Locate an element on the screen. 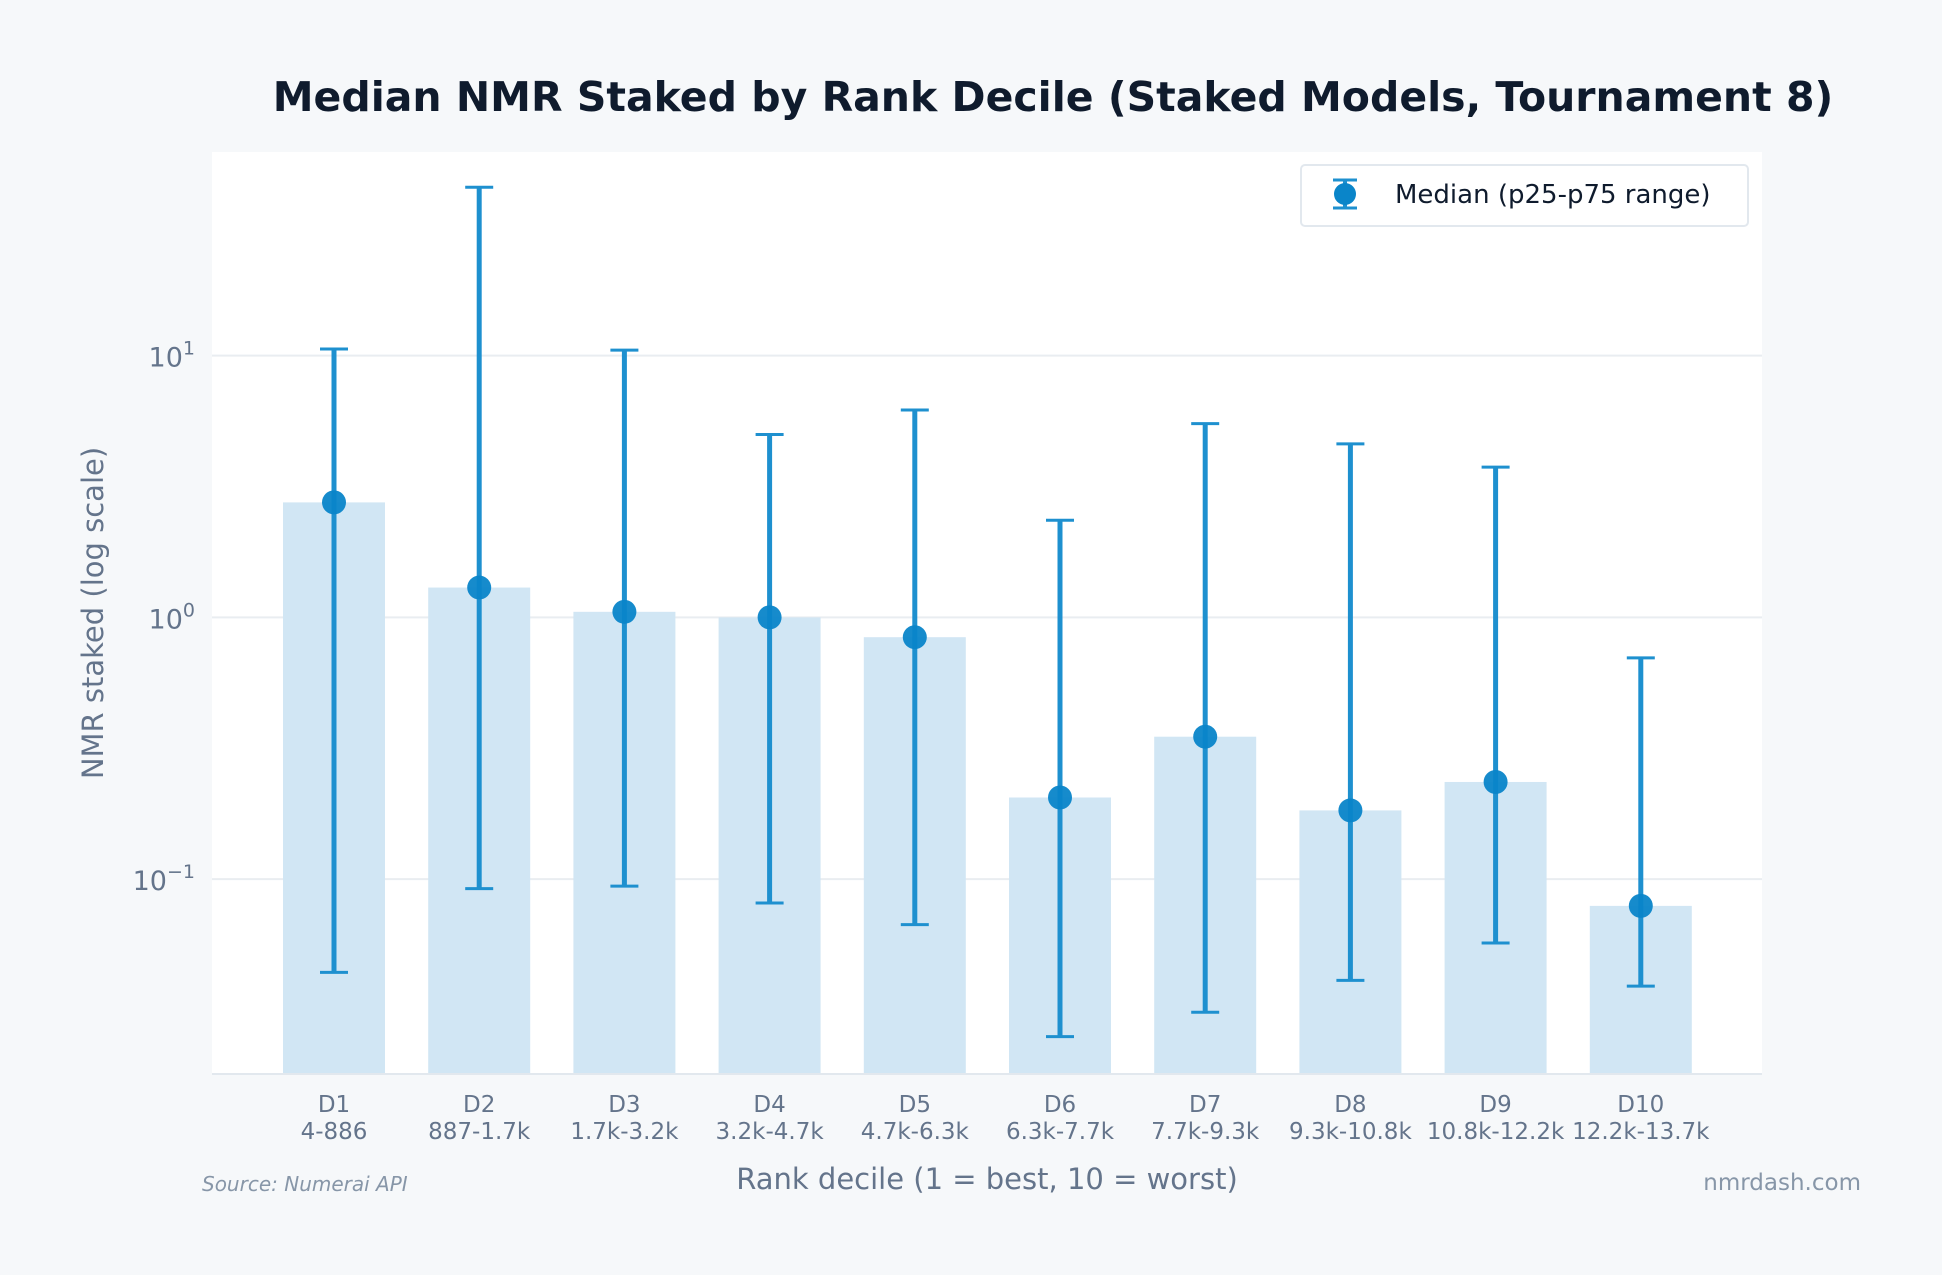 The image size is (1942, 1275). x-tick-label-D5: D5 is located at coordinates (915, 1105).